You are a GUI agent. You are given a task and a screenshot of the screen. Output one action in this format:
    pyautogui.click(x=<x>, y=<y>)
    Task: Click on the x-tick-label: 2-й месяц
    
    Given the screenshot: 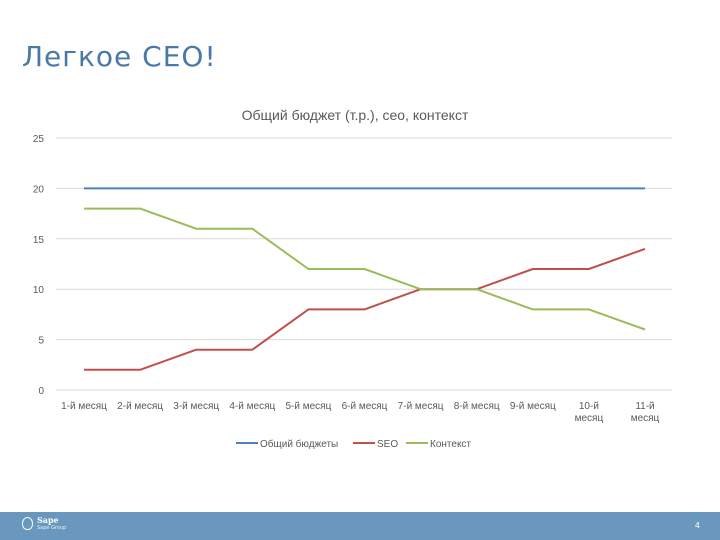 What is the action you would take?
    pyautogui.click(x=140, y=406)
    